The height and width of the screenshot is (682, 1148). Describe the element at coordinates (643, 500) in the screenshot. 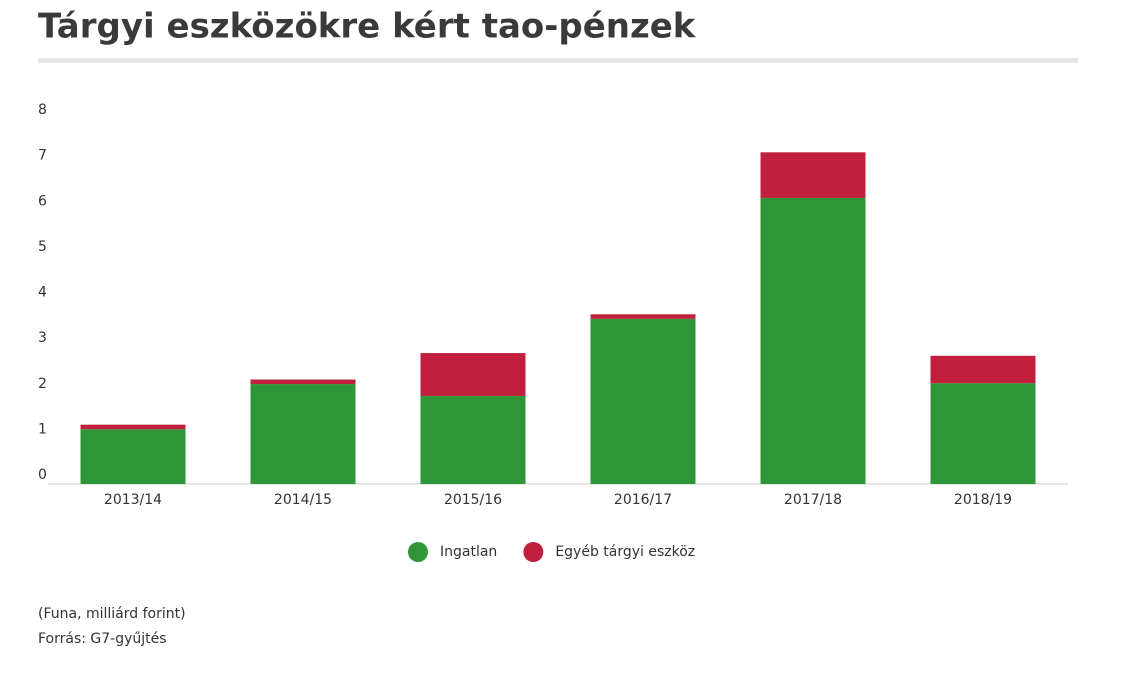

I see `x-tick-label: 2016/17` at that location.